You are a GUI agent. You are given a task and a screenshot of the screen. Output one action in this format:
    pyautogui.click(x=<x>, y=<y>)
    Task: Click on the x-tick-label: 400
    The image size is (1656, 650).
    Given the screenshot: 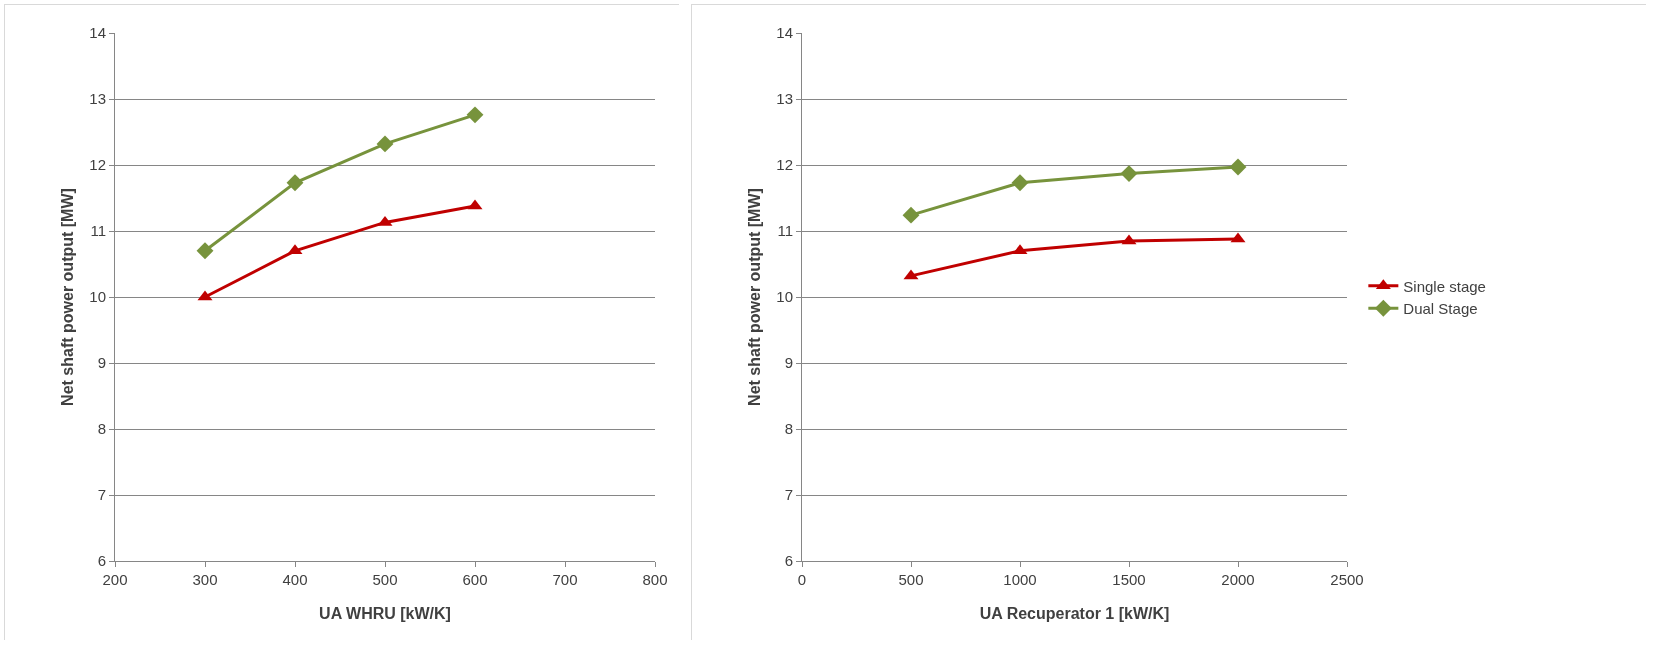 What is the action you would take?
    pyautogui.click(x=295, y=579)
    